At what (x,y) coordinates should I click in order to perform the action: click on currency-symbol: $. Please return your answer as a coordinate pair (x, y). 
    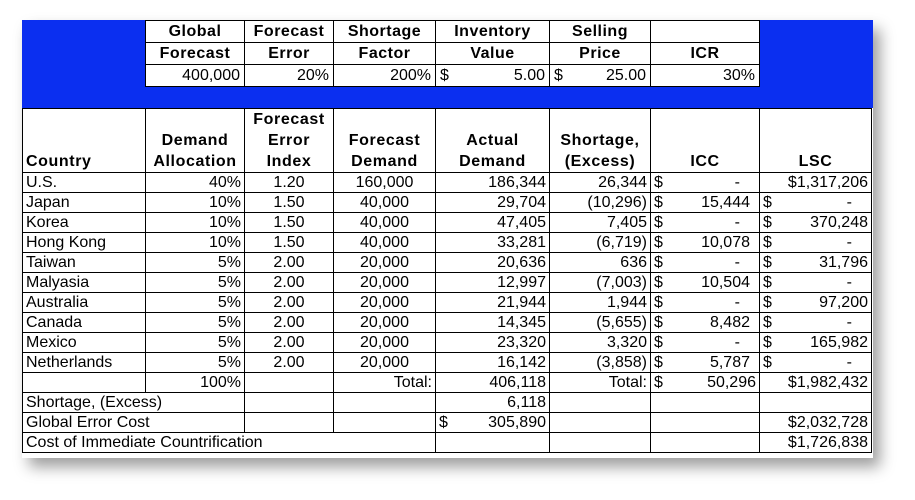
    Looking at the image, I should click on (558, 75).